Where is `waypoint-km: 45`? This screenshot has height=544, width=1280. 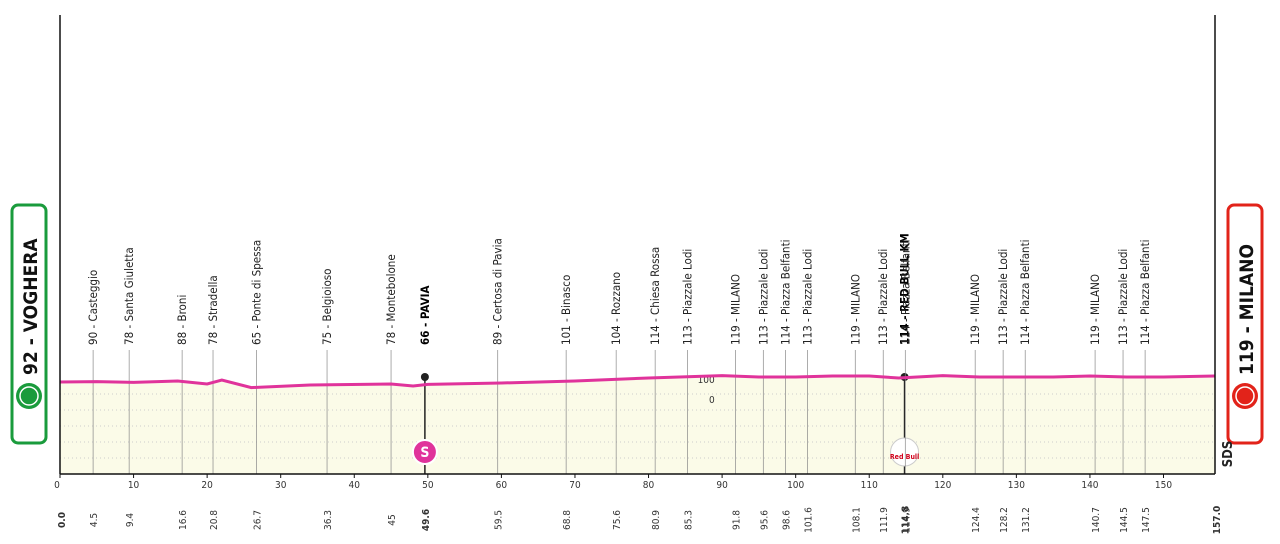 waypoint-km: 45 is located at coordinates (392, 519).